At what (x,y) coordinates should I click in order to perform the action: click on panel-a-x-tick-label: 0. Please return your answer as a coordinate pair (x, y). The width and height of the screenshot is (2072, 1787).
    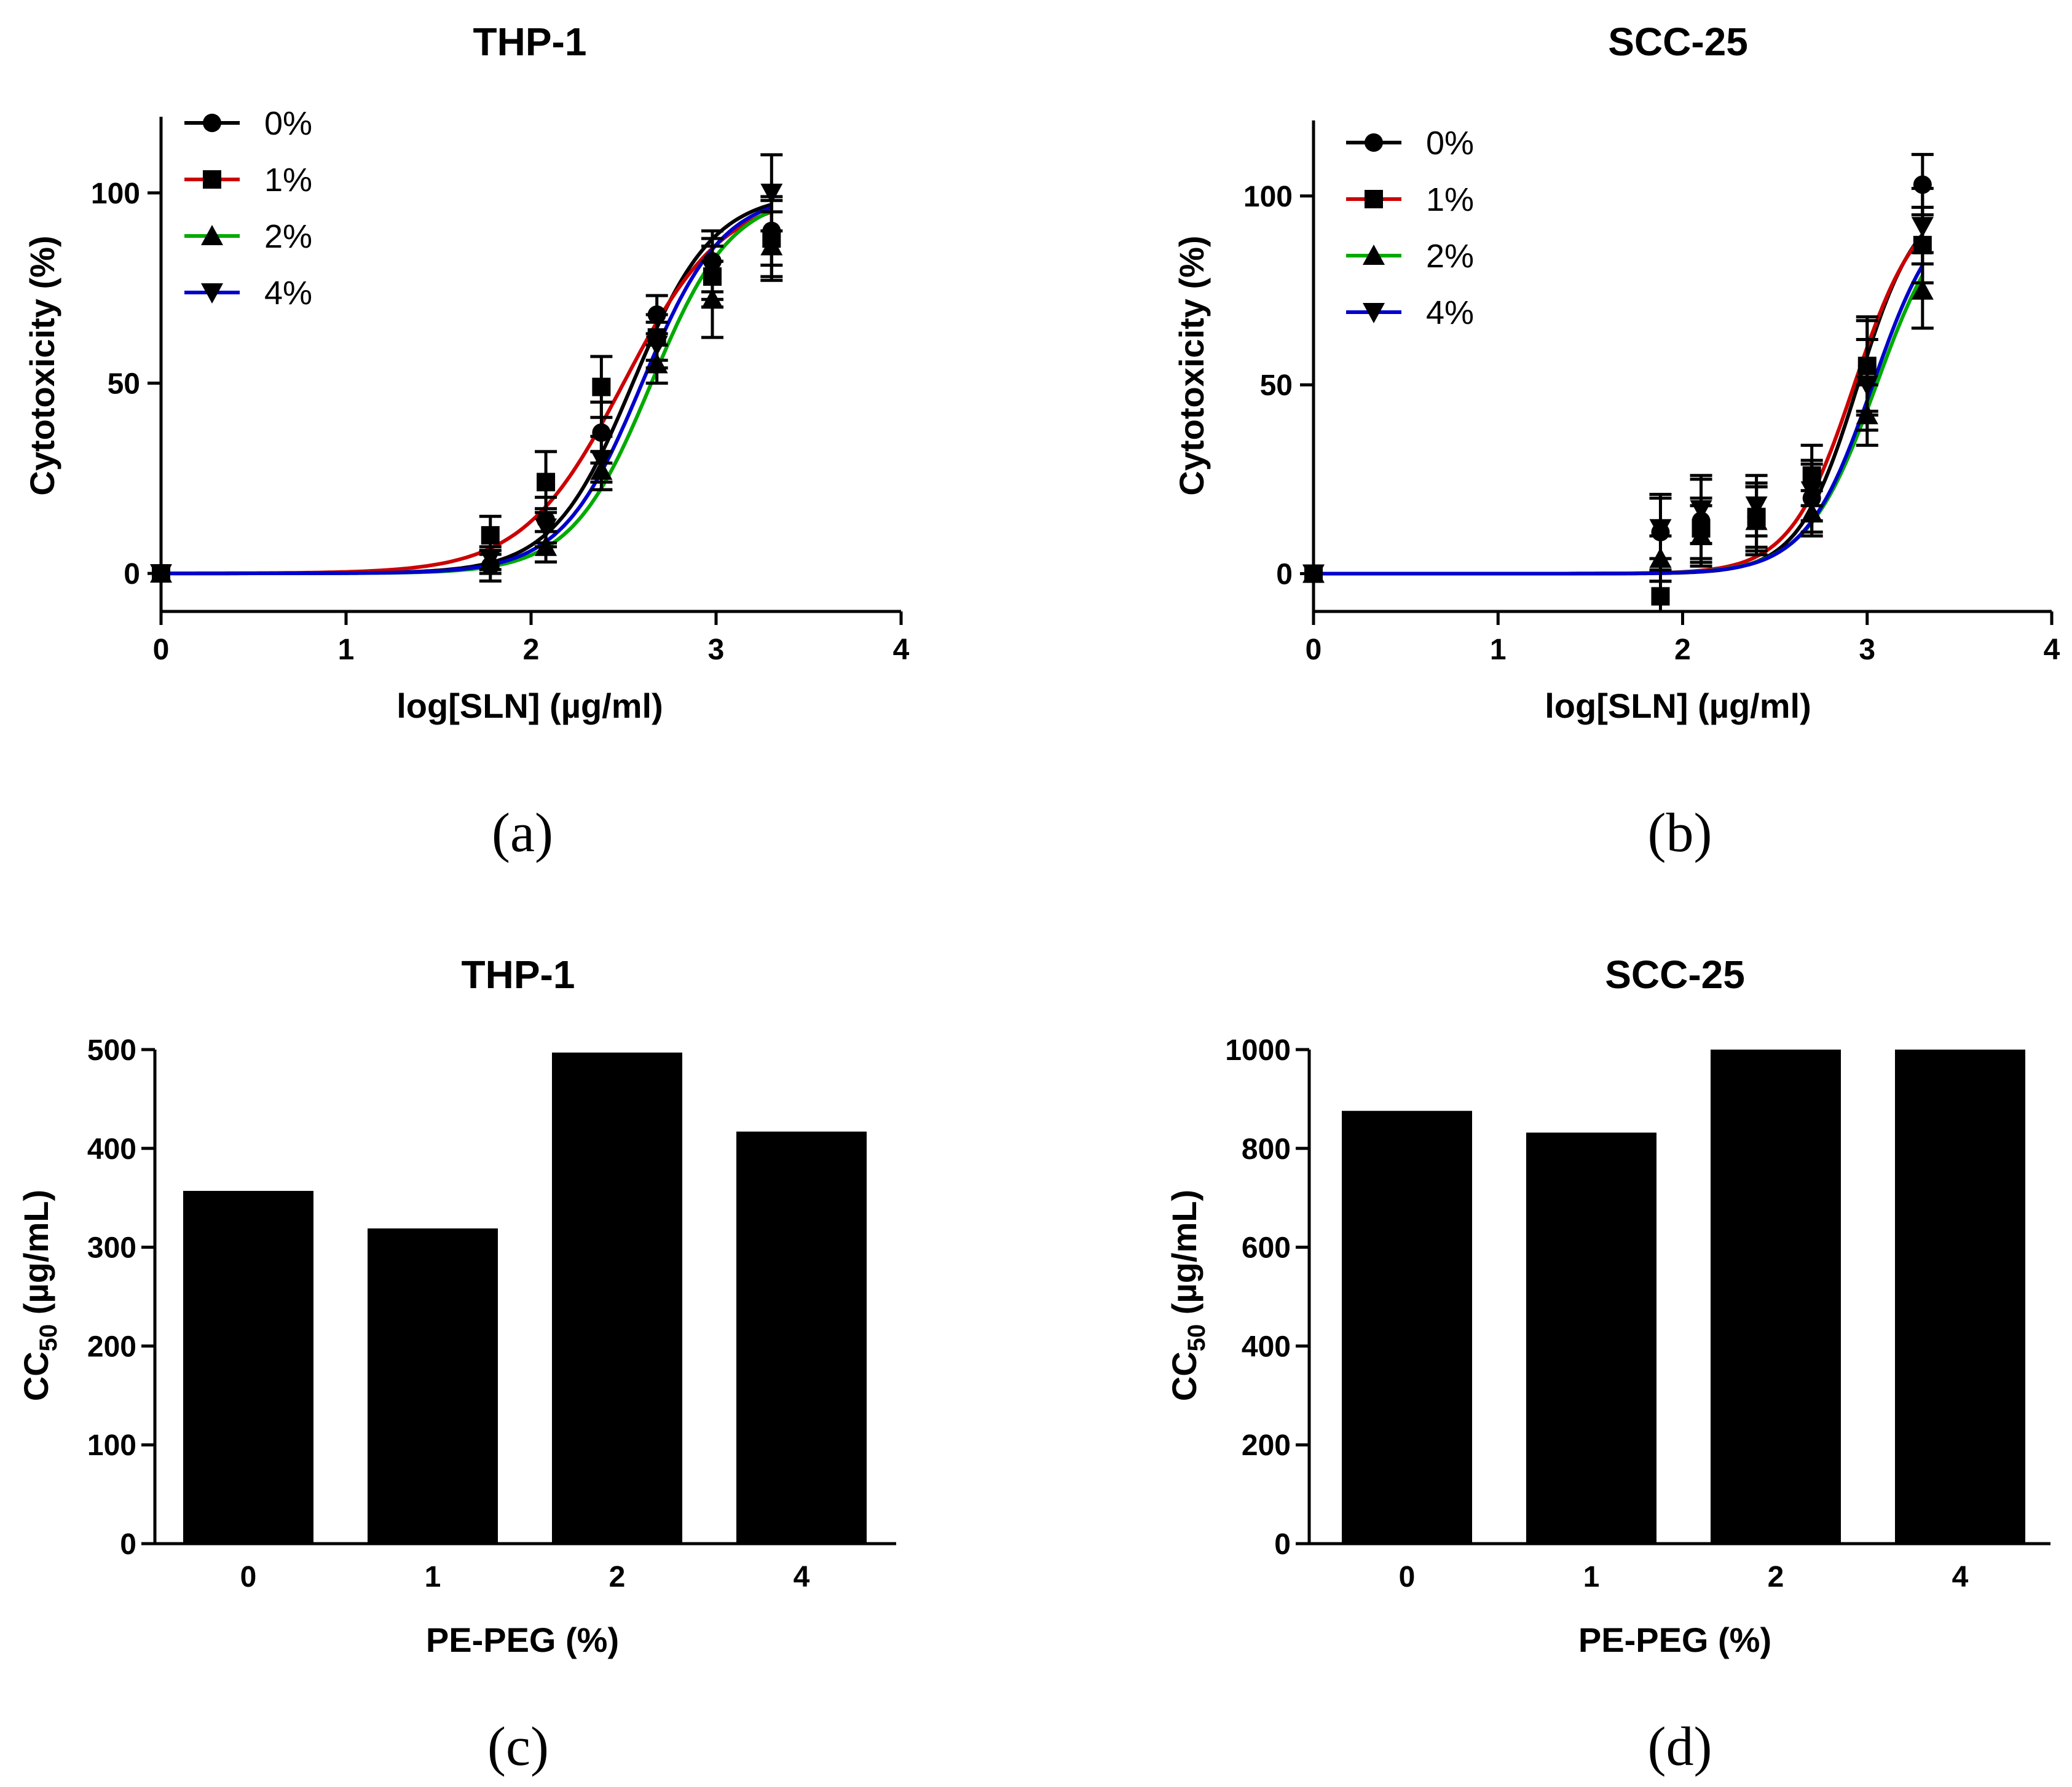
    Looking at the image, I should click on (161, 650).